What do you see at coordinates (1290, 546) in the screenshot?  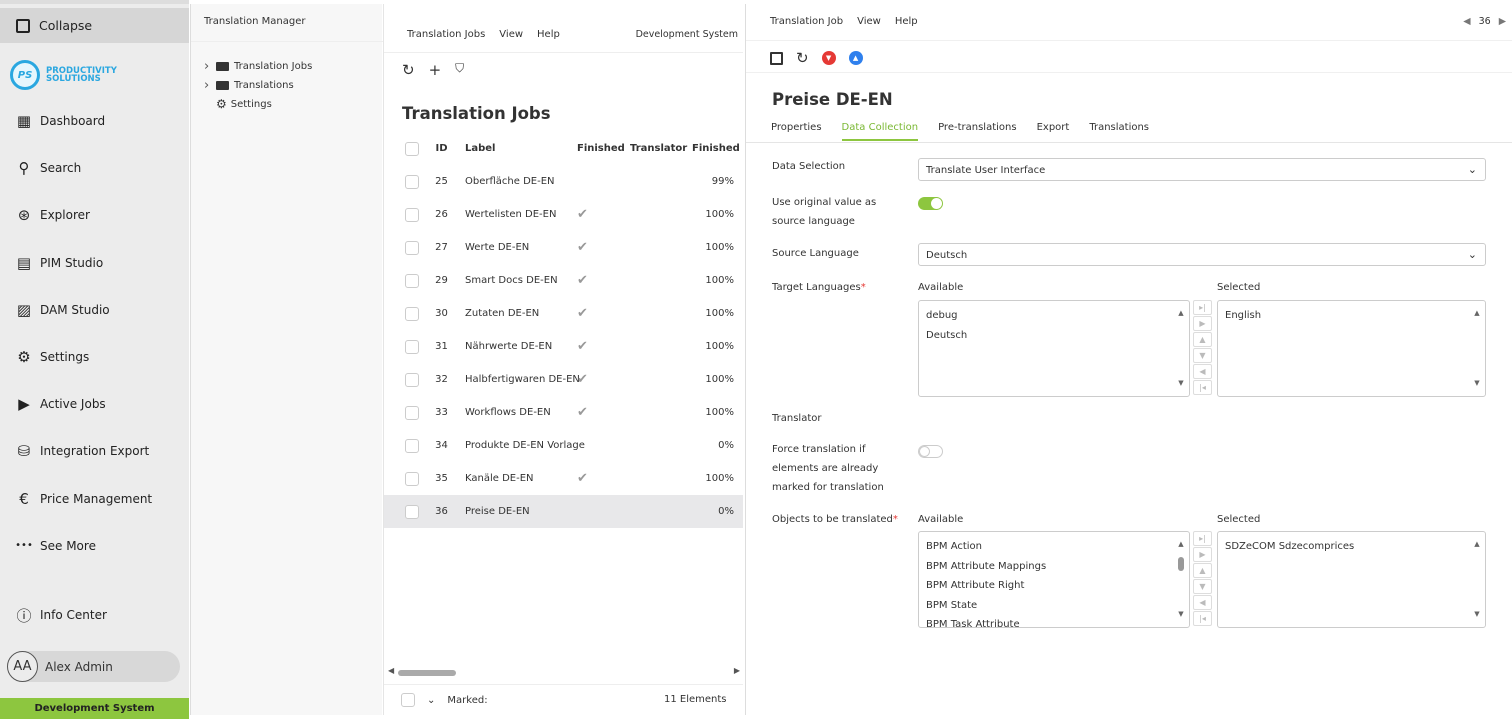 I see `list-option: SDZeCOM Sdzecomprices` at bounding box center [1290, 546].